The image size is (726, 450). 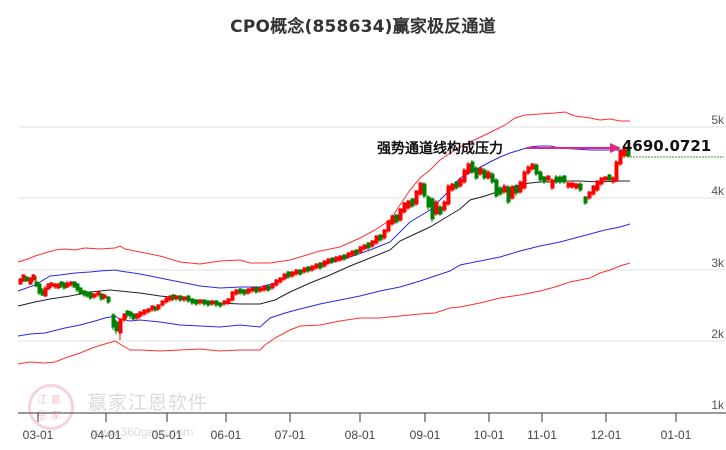 I want to click on x-tick-08-01: 08-01, so click(x=360, y=435).